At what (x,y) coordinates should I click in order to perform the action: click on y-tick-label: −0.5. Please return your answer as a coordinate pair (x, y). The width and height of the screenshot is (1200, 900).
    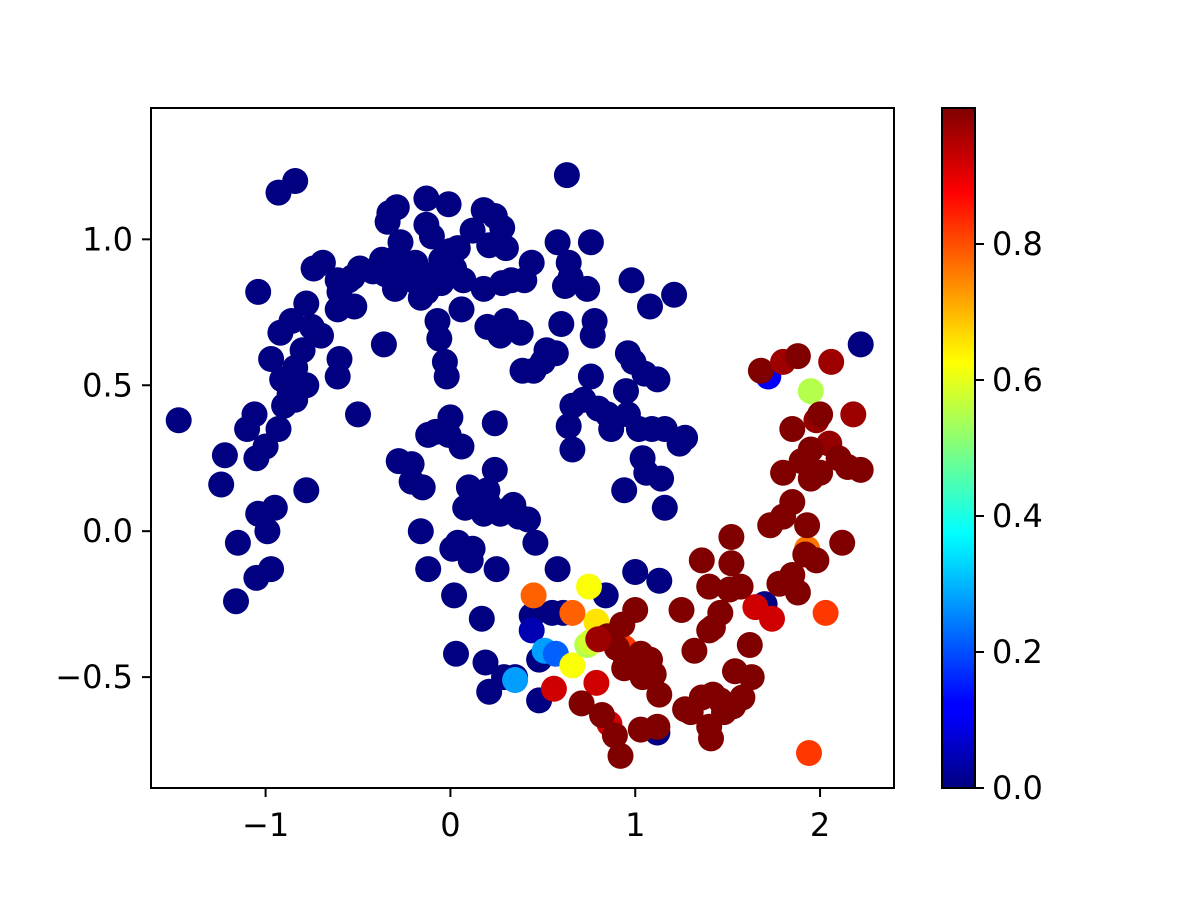
    Looking at the image, I should click on (94, 677).